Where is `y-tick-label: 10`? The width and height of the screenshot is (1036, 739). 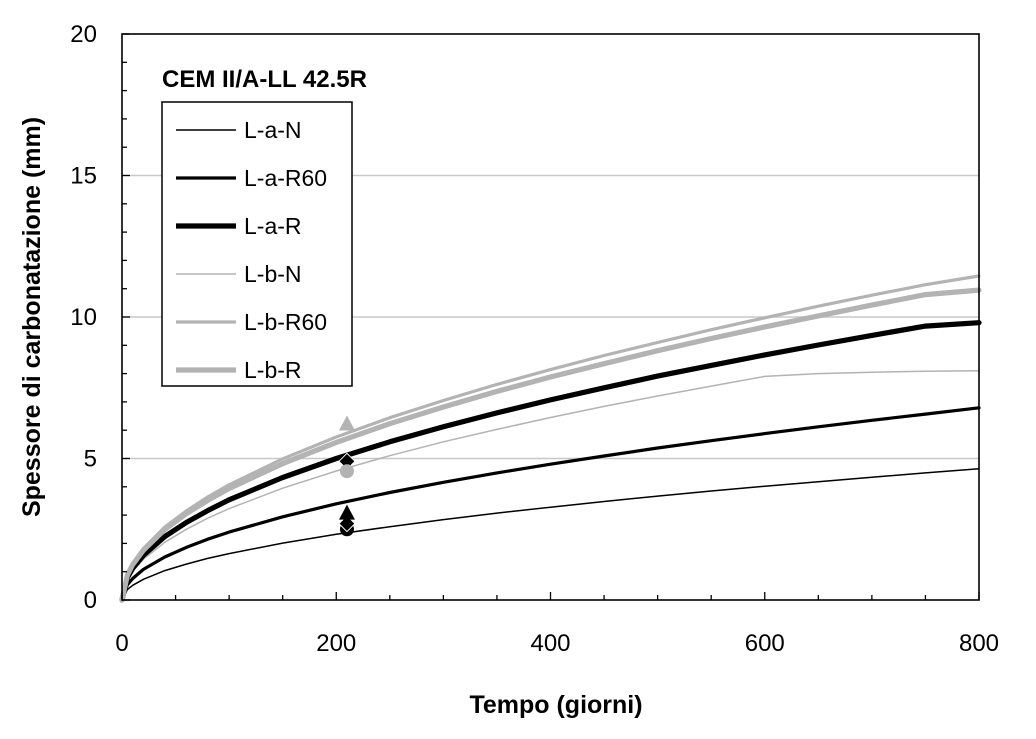 y-tick-label: 10 is located at coordinates (83, 317).